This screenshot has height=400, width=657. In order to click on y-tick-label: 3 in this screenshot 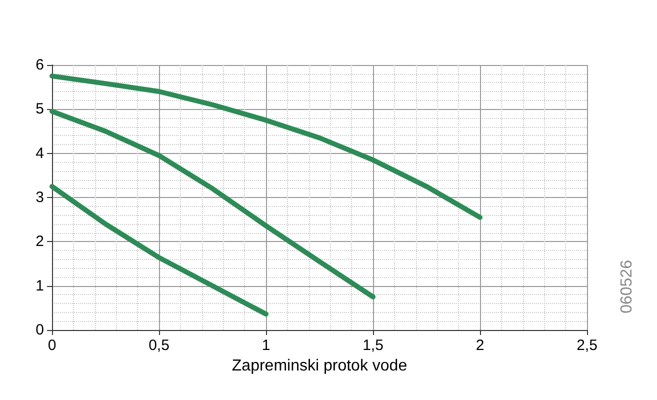, I will do `click(40, 197)`.